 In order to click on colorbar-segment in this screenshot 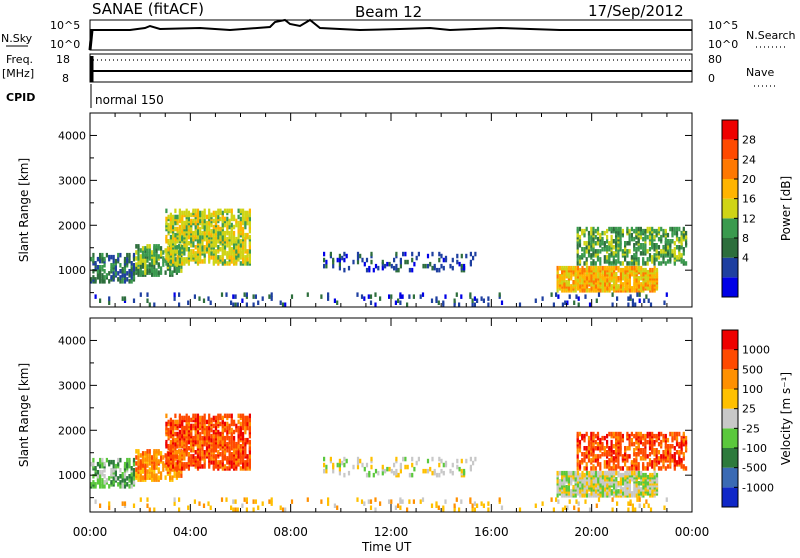, I will do `click(730, 130)`.